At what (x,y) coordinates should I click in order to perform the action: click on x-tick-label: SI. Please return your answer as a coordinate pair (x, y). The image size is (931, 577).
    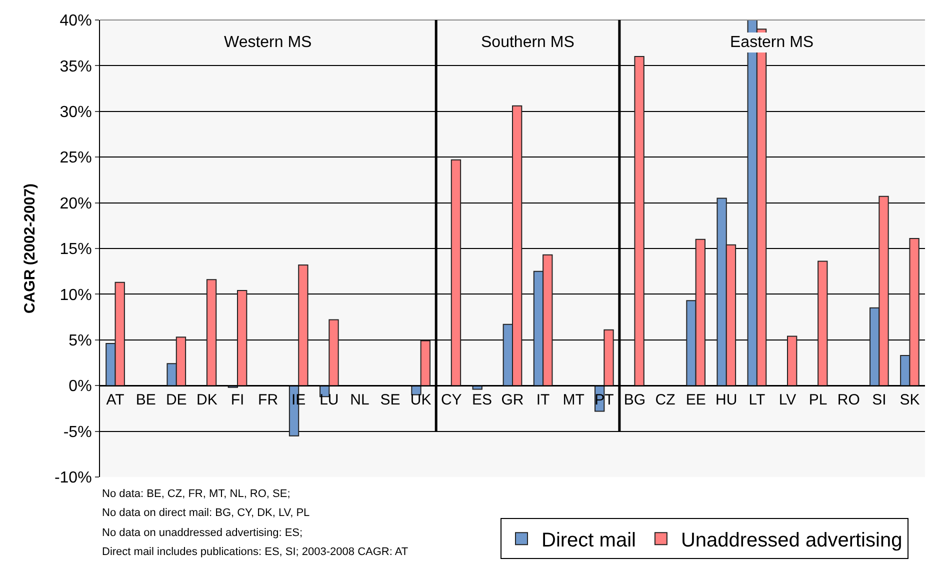
    Looking at the image, I should click on (879, 400).